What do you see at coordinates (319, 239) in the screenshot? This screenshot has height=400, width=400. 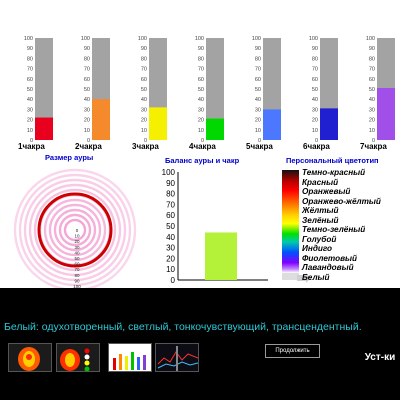 I see `colortype-item: Голубой` at bounding box center [319, 239].